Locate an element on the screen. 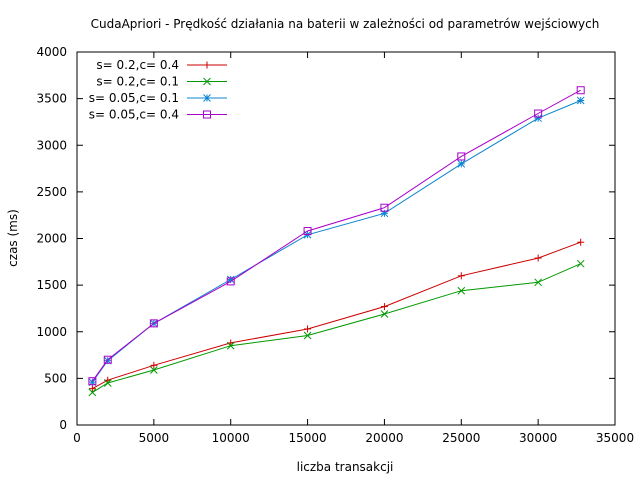 This screenshot has width=640, height=480. legend-item: s= 0.2,c= 0.1 is located at coordinates (161, 82).